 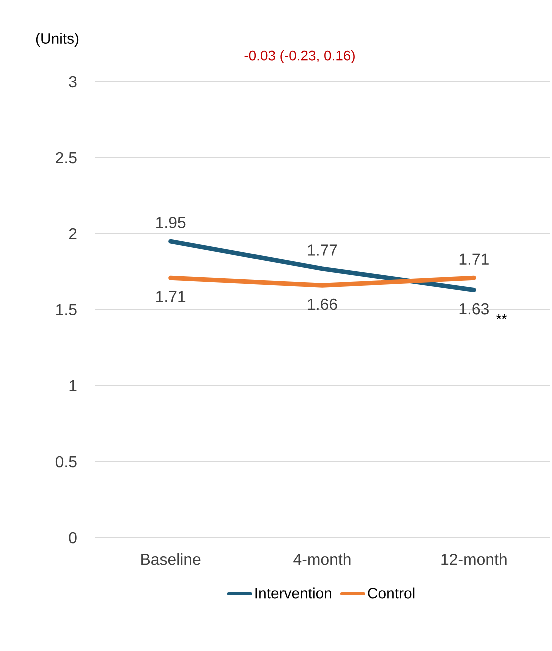 What do you see at coordinates (322, 560) in the screenshot?
I see `x-tick-label: 4-month` at bounding box center [322, 560].